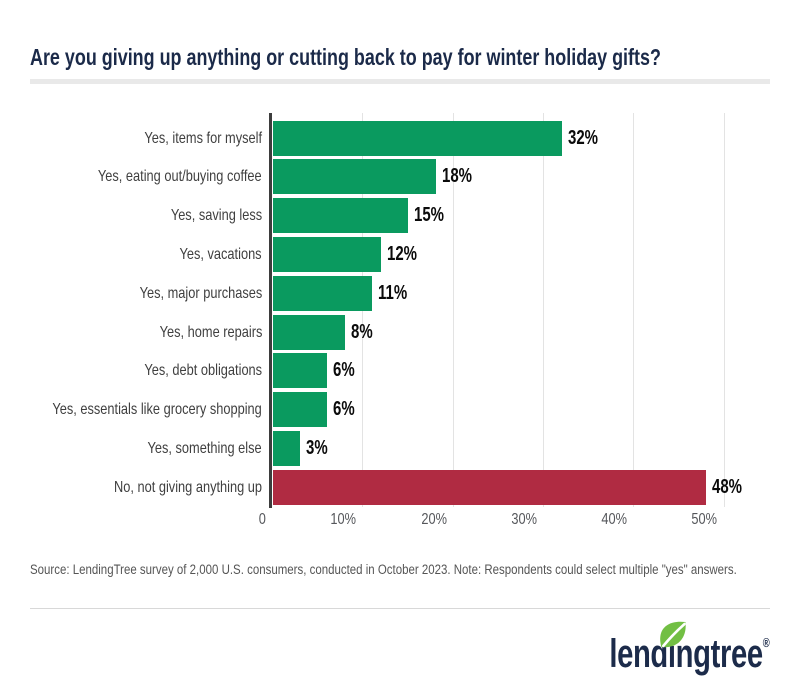 This screenshot has width=800, height=691. Describe the element at coordinates (639, 654) in the screenshot. I see `wordmark-part1: lend` at that location.